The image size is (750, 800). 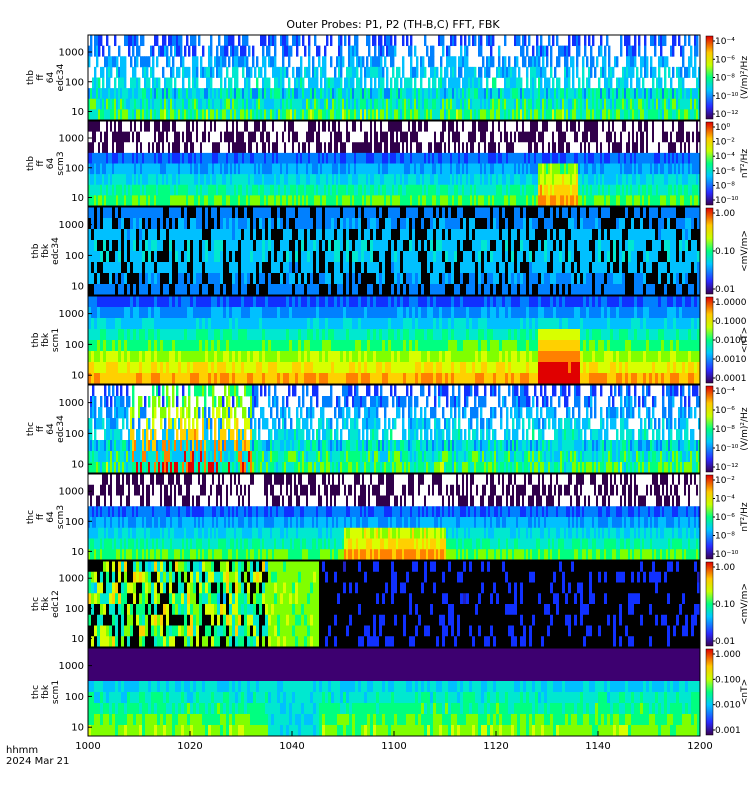 I want to click on panel-1-ylabel: edc34, so click(x=61, y=77).